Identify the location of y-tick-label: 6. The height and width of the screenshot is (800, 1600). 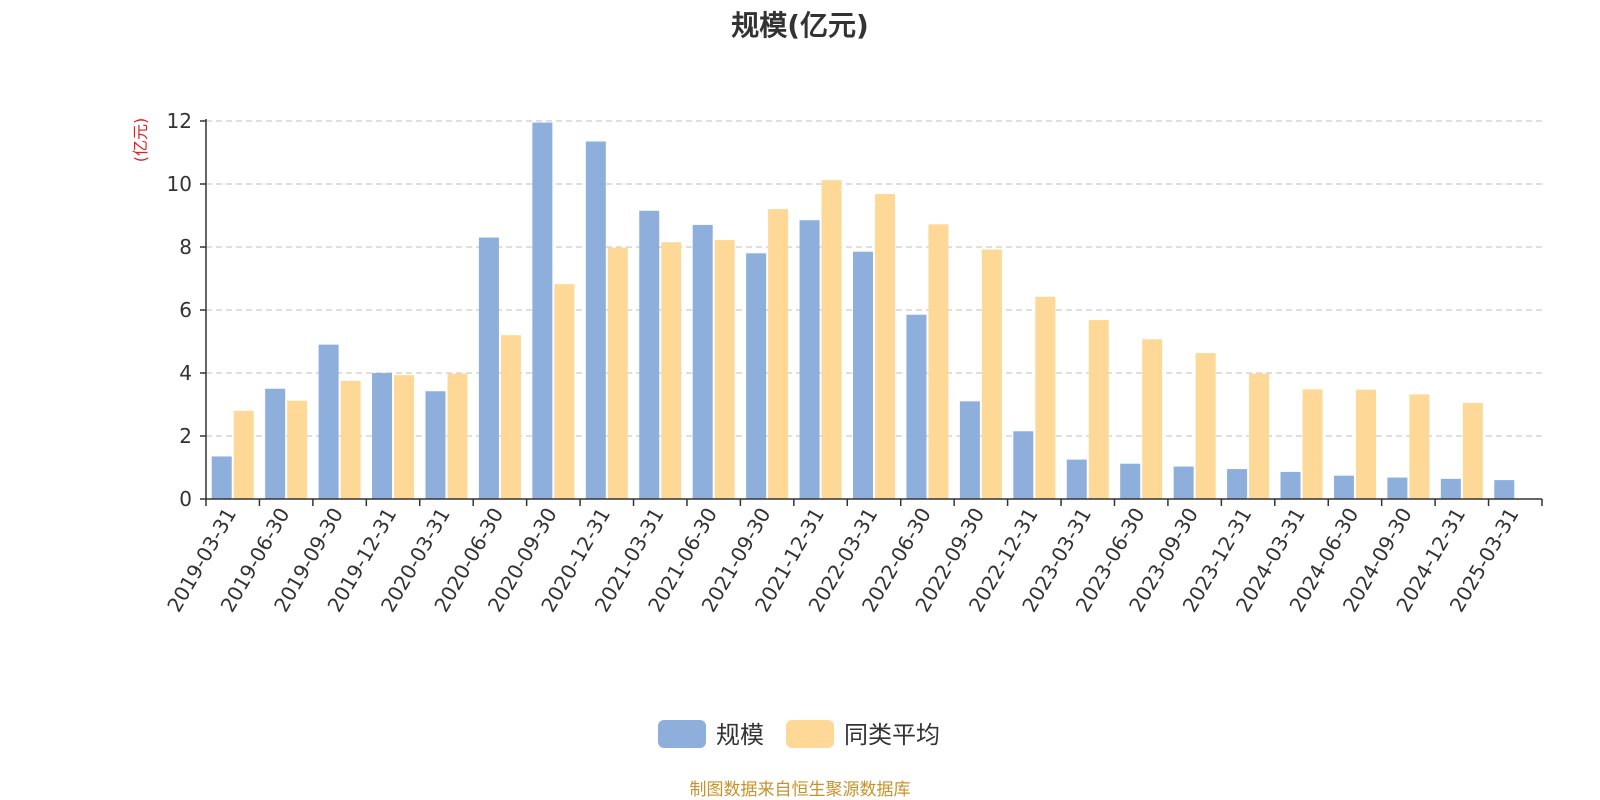
(185, 310).